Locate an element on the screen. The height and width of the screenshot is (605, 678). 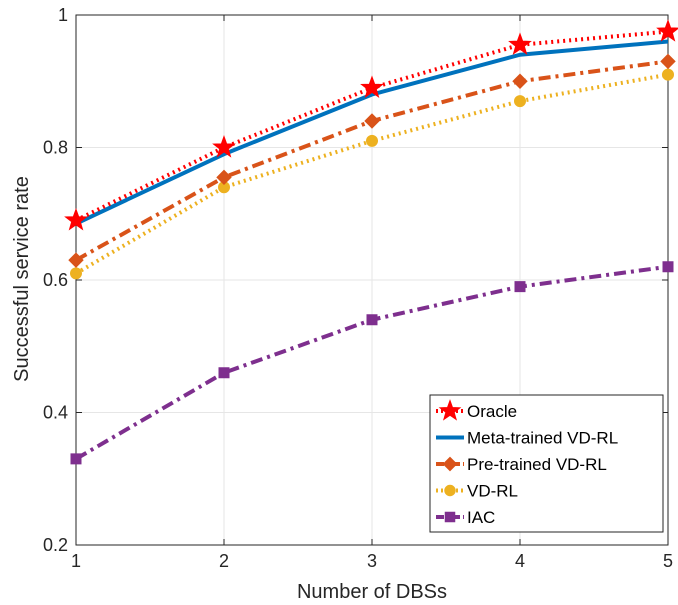
legend-label: VD-RL is located at coordinates (492, 491).